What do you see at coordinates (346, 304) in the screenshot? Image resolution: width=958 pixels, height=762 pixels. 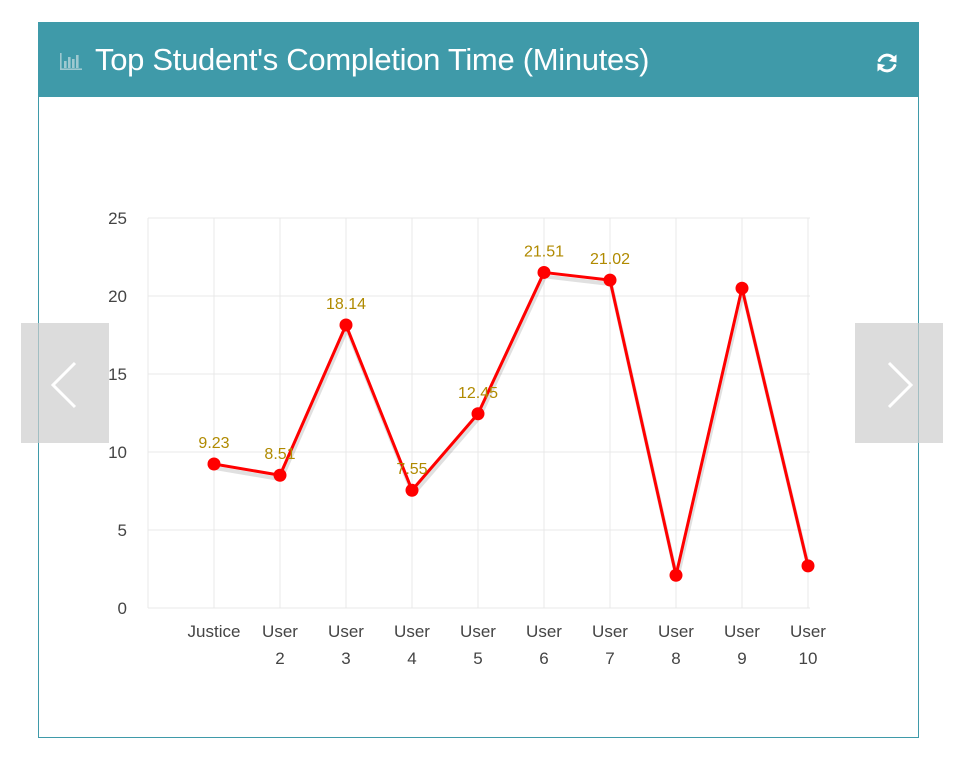 I see `data-label: 18.14` at bounding box center [346, 304].